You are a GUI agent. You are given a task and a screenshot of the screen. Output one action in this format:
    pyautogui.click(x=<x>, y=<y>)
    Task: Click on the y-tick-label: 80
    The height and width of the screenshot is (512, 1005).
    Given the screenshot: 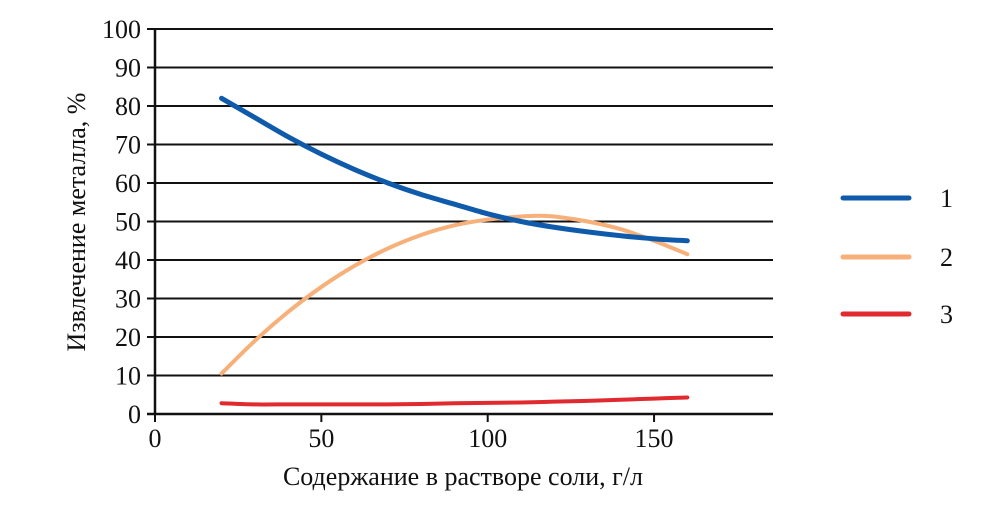 What is the action you would take?
    pyautogui.click(x=128, y=106)
    